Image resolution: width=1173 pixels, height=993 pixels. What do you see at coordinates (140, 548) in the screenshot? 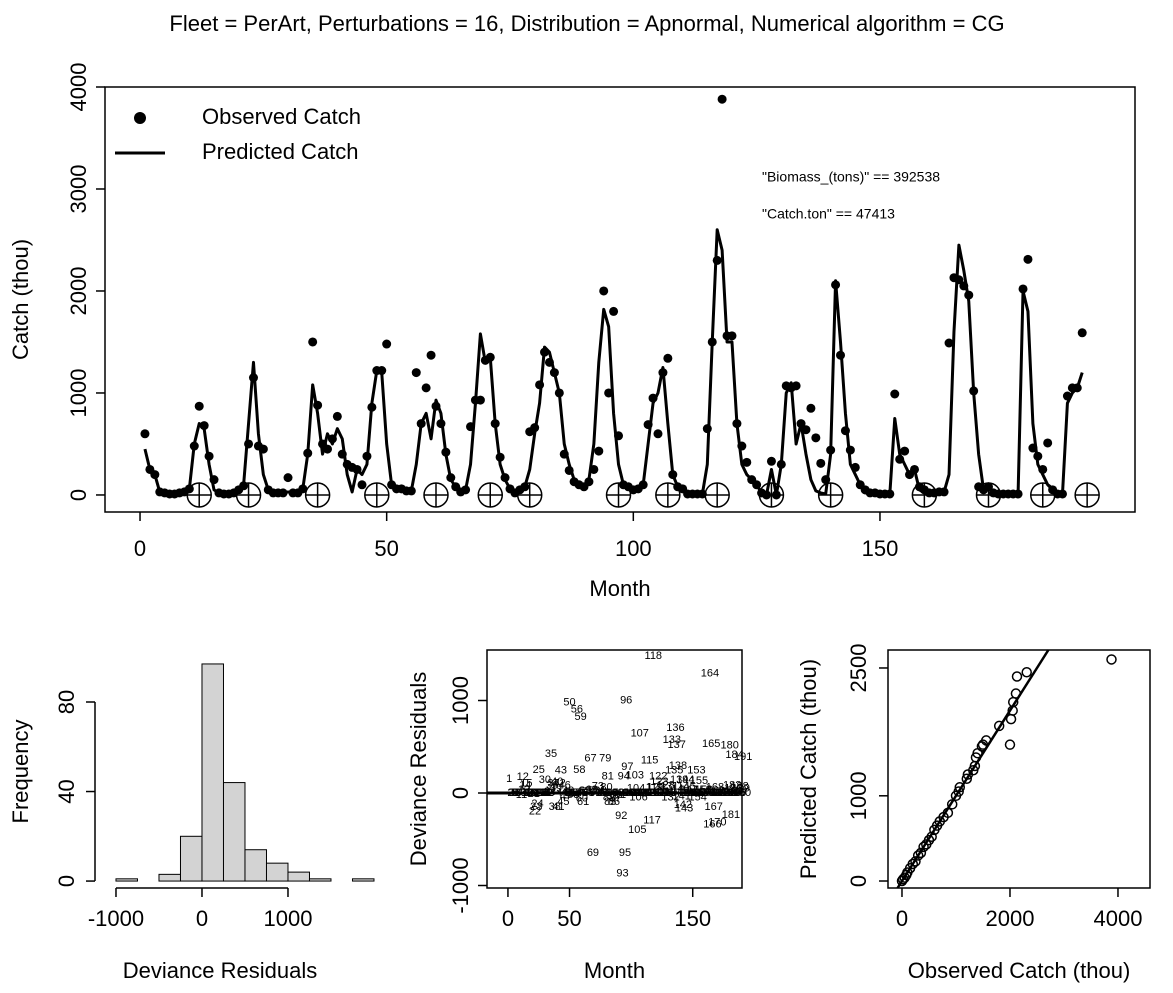
I see `x-tick-label: 0` at bounding box center [140, 548].